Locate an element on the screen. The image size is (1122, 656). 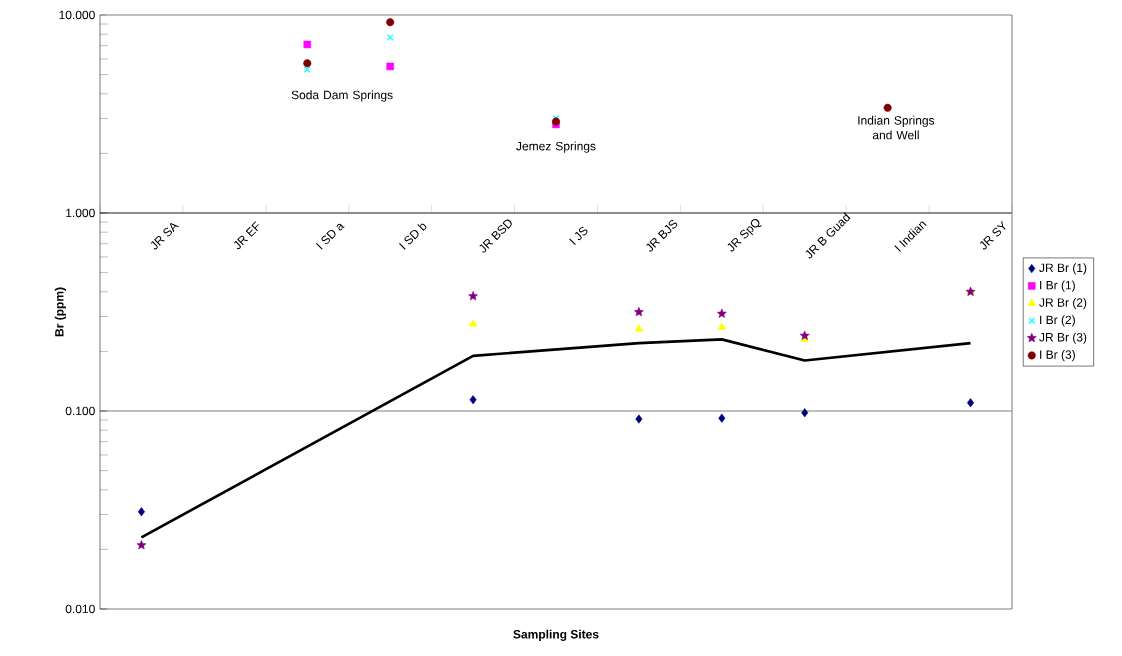
x-tick-label: I SD b is located at coordinates (413, 236).